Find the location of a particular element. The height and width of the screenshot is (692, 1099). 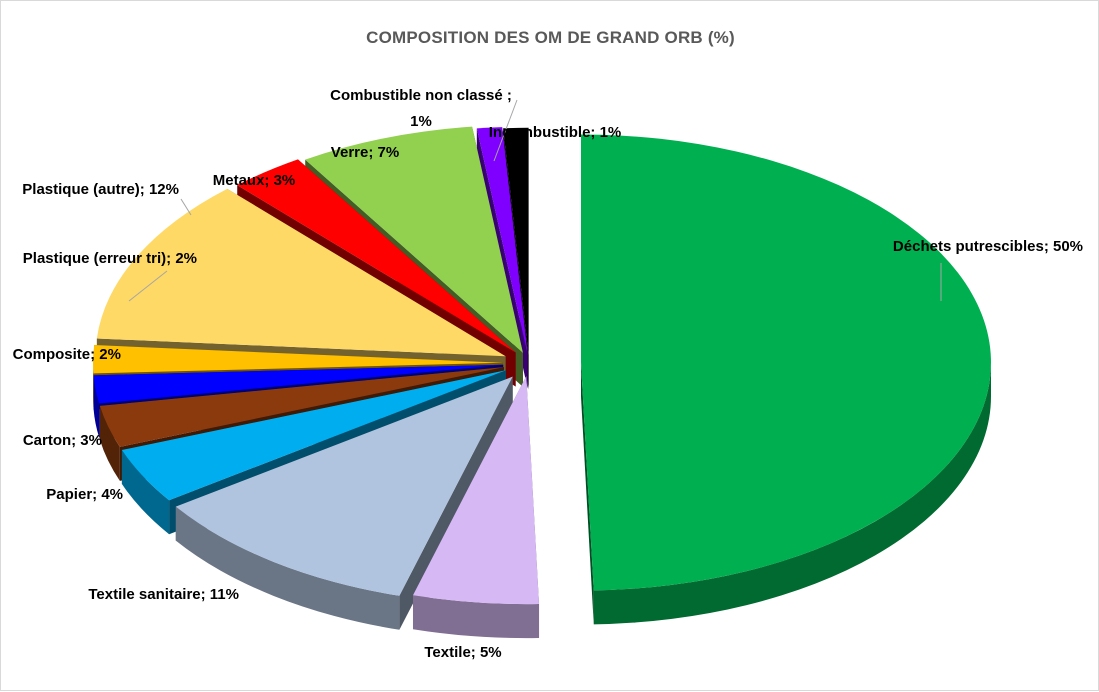

data-label-textile-sanitaire: Textile sanitaire; 11% is located at coordinates (163, 594).